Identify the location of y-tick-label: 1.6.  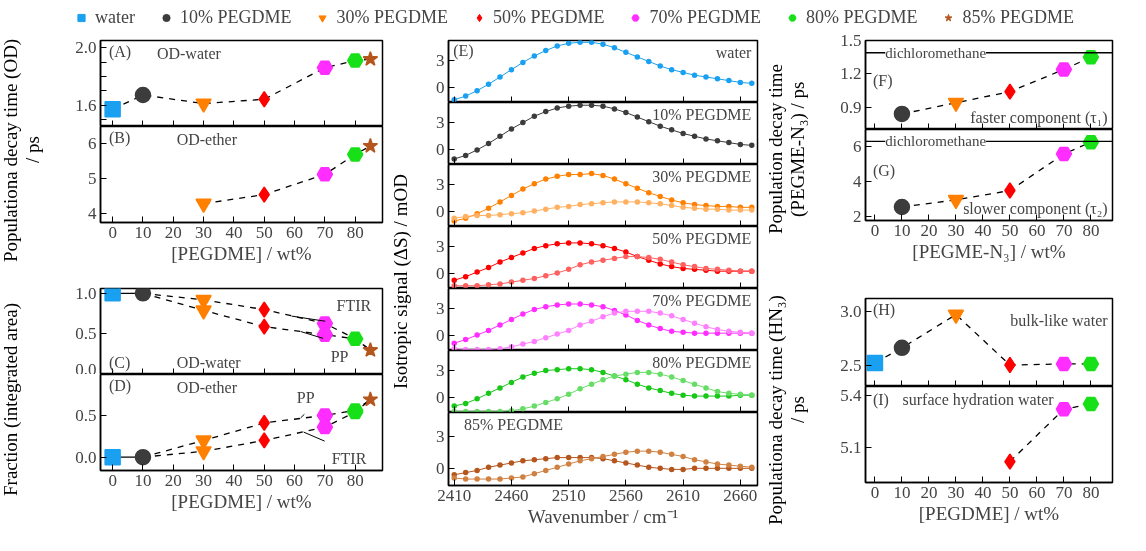
(86, 105).